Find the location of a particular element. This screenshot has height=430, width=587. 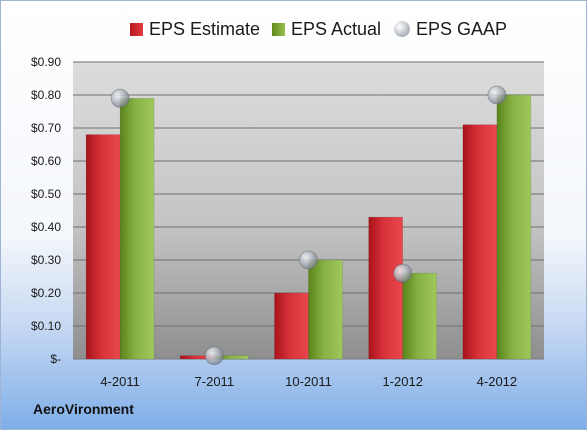

y-tick-label: $0.70 is located at coordinates (46, 128).